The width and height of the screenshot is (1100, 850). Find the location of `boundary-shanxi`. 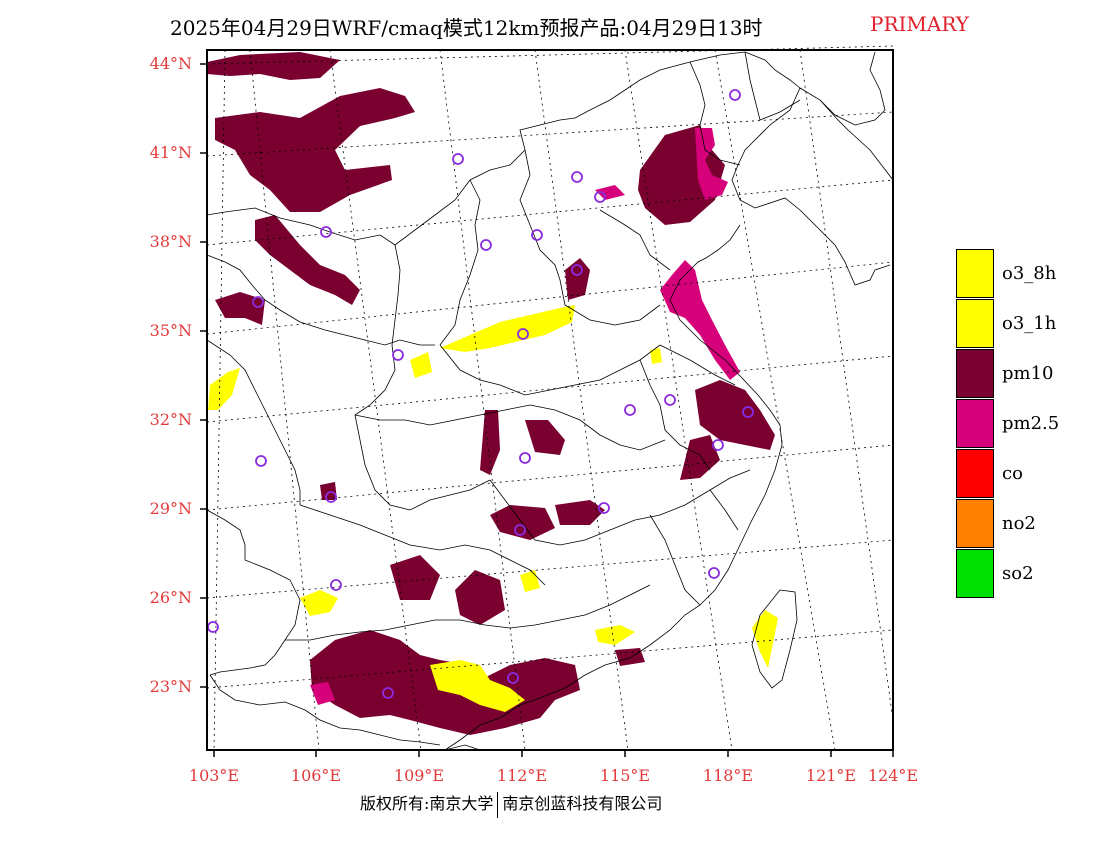

boundary-shanxi is located at coordinates (460, 262).